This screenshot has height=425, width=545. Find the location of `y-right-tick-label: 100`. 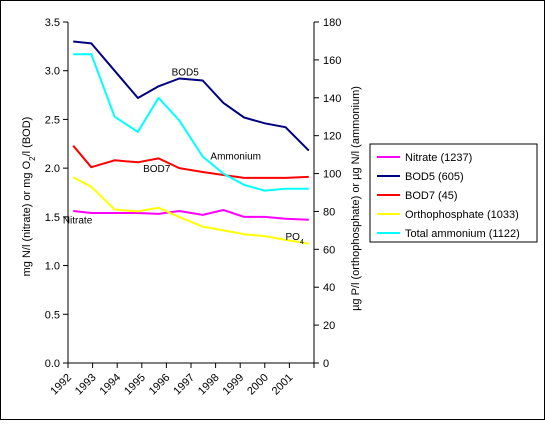

y-right-tick-label: 100 is located at coordinates (332, 175).